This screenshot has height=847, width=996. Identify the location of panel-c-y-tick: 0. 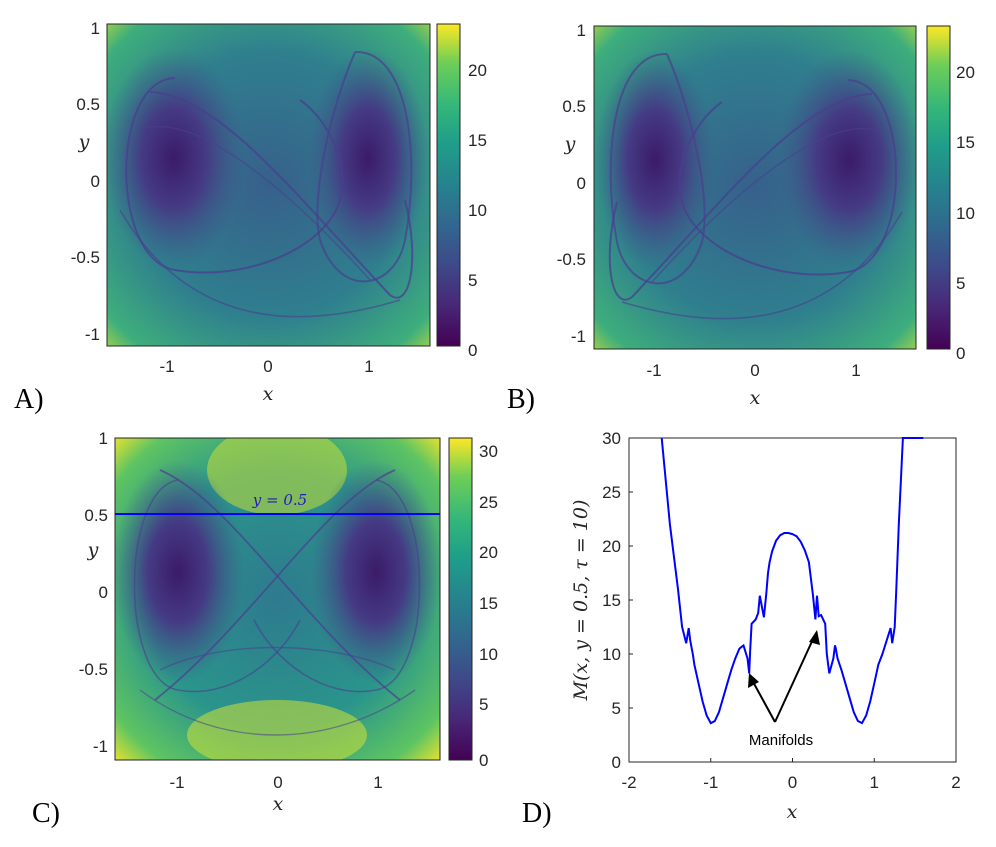
(103, 592).